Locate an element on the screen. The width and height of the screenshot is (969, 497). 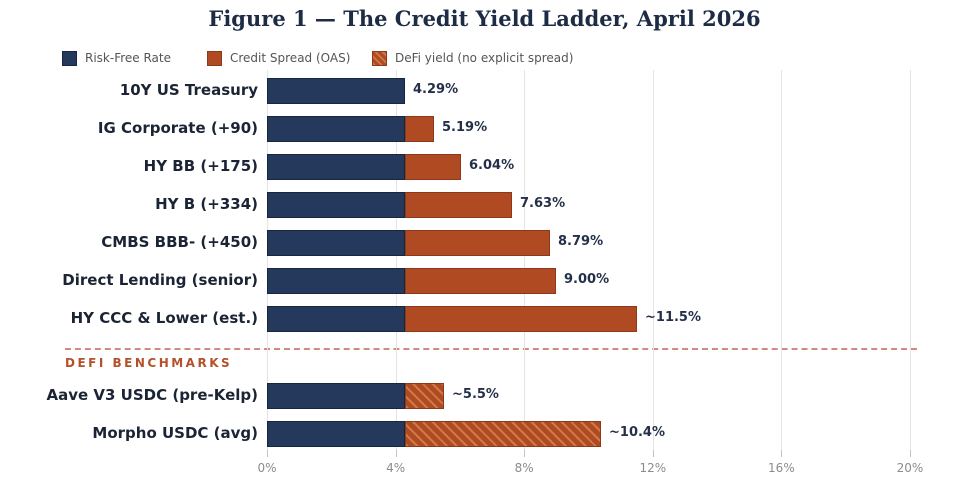
row-label: Aave V3 USDC (pre-Kelp) is located at coordinates (152, 395).